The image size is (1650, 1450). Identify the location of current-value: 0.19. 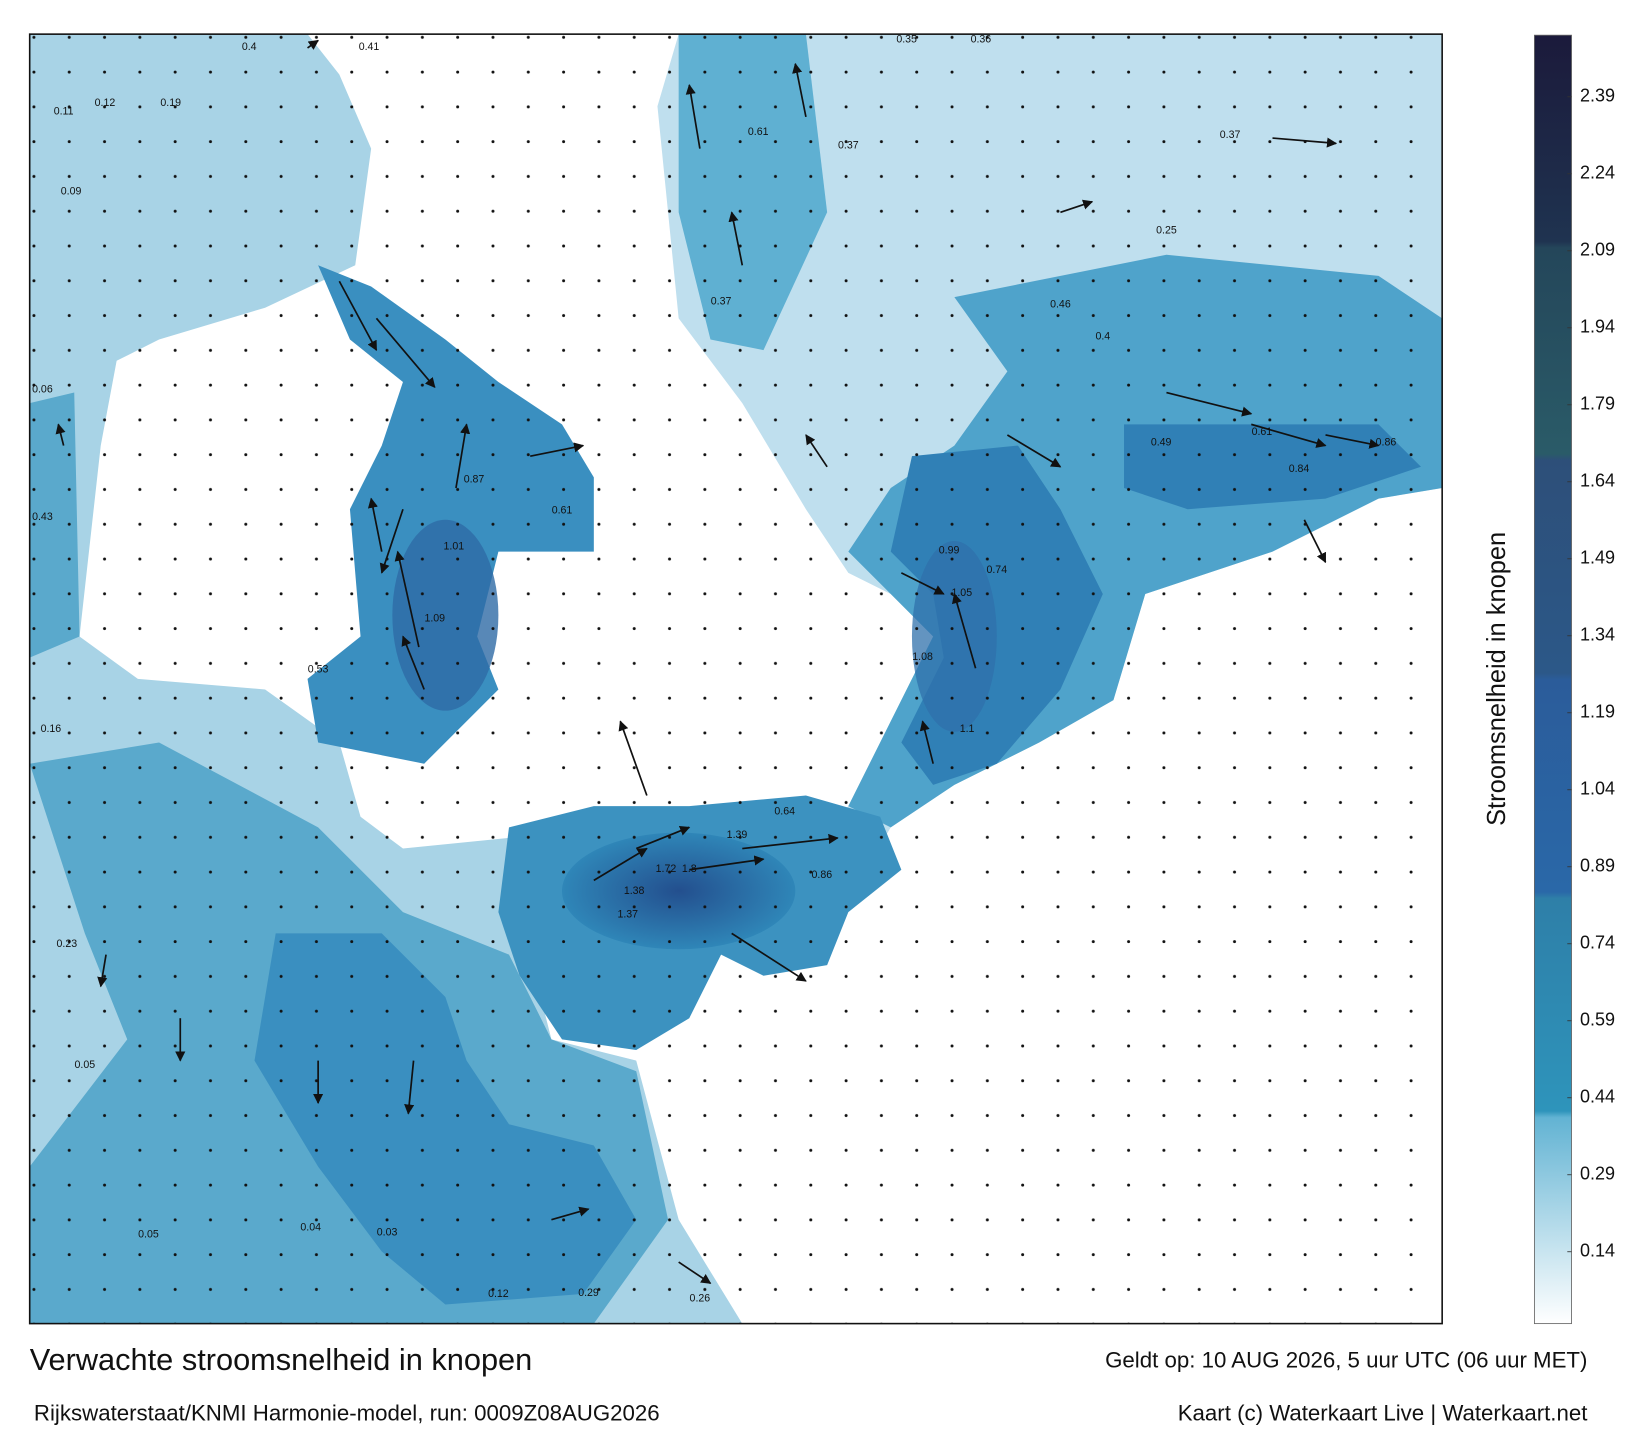
(170, 103).